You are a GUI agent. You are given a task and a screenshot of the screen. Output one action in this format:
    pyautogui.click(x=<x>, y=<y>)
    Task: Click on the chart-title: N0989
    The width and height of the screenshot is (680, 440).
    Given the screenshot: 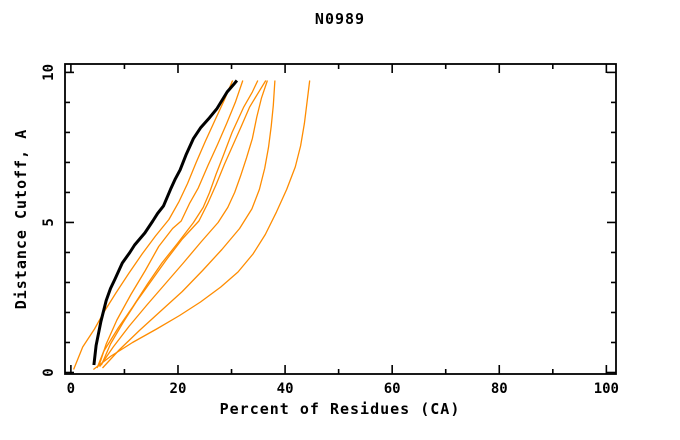 What is the action you would take?
    pyautogui.click(x=340, y=19)
    